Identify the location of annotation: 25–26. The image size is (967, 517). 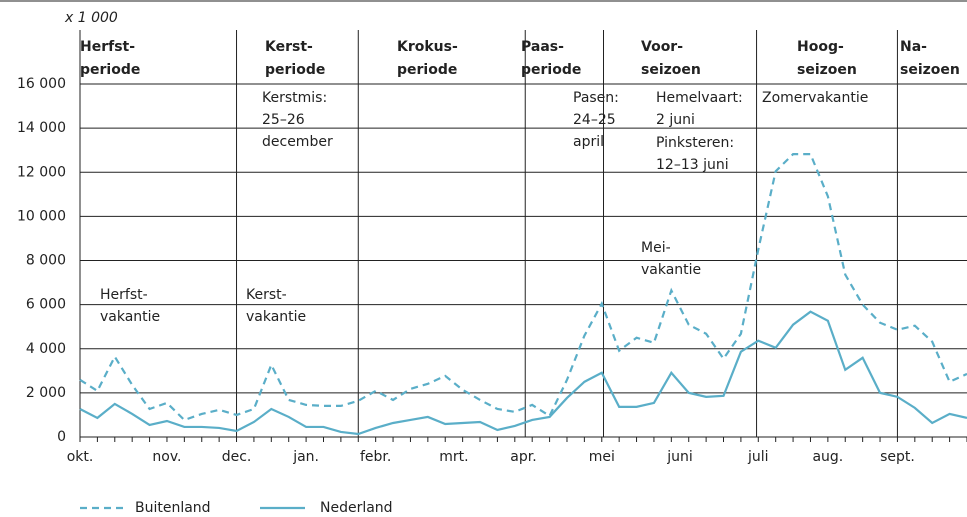
(283, 120).